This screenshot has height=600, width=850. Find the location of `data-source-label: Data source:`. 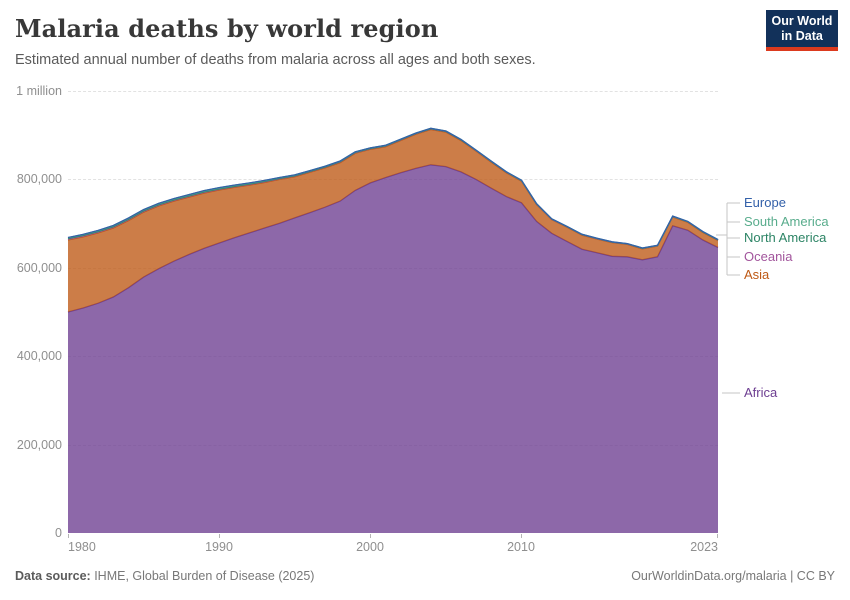

data-source-label: Data source: is located at coordinates (53, 576).